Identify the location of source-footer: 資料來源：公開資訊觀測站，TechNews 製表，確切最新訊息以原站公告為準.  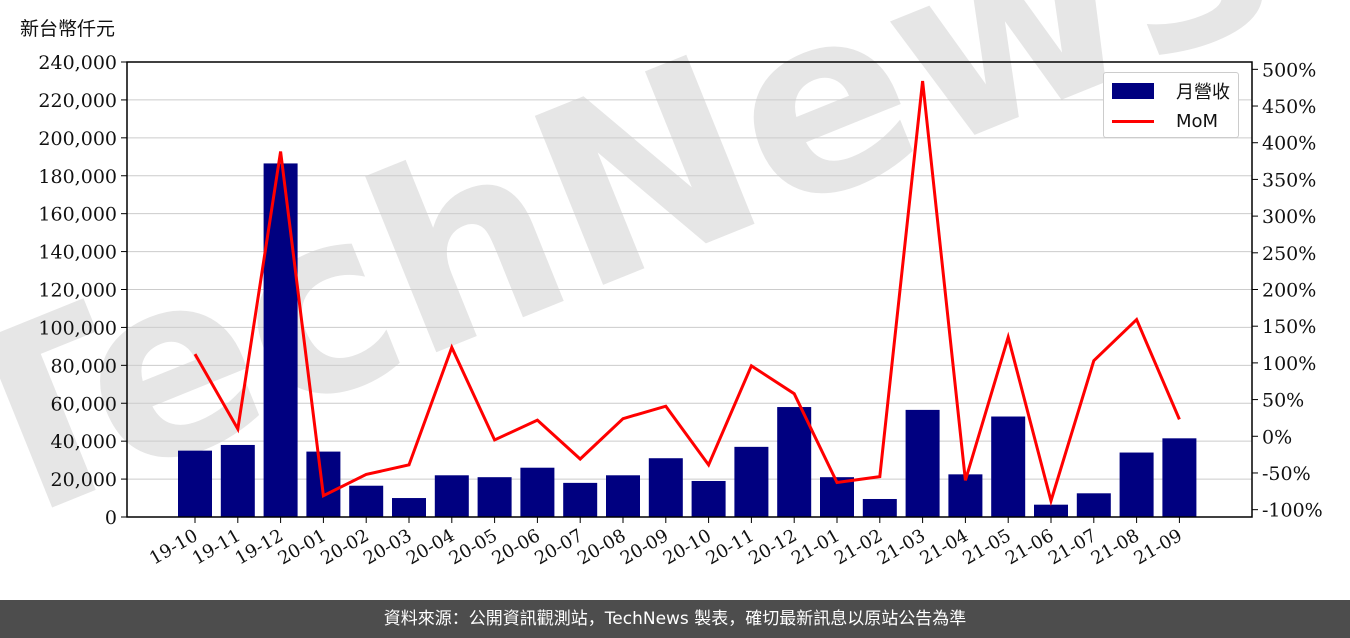
(675, 619).